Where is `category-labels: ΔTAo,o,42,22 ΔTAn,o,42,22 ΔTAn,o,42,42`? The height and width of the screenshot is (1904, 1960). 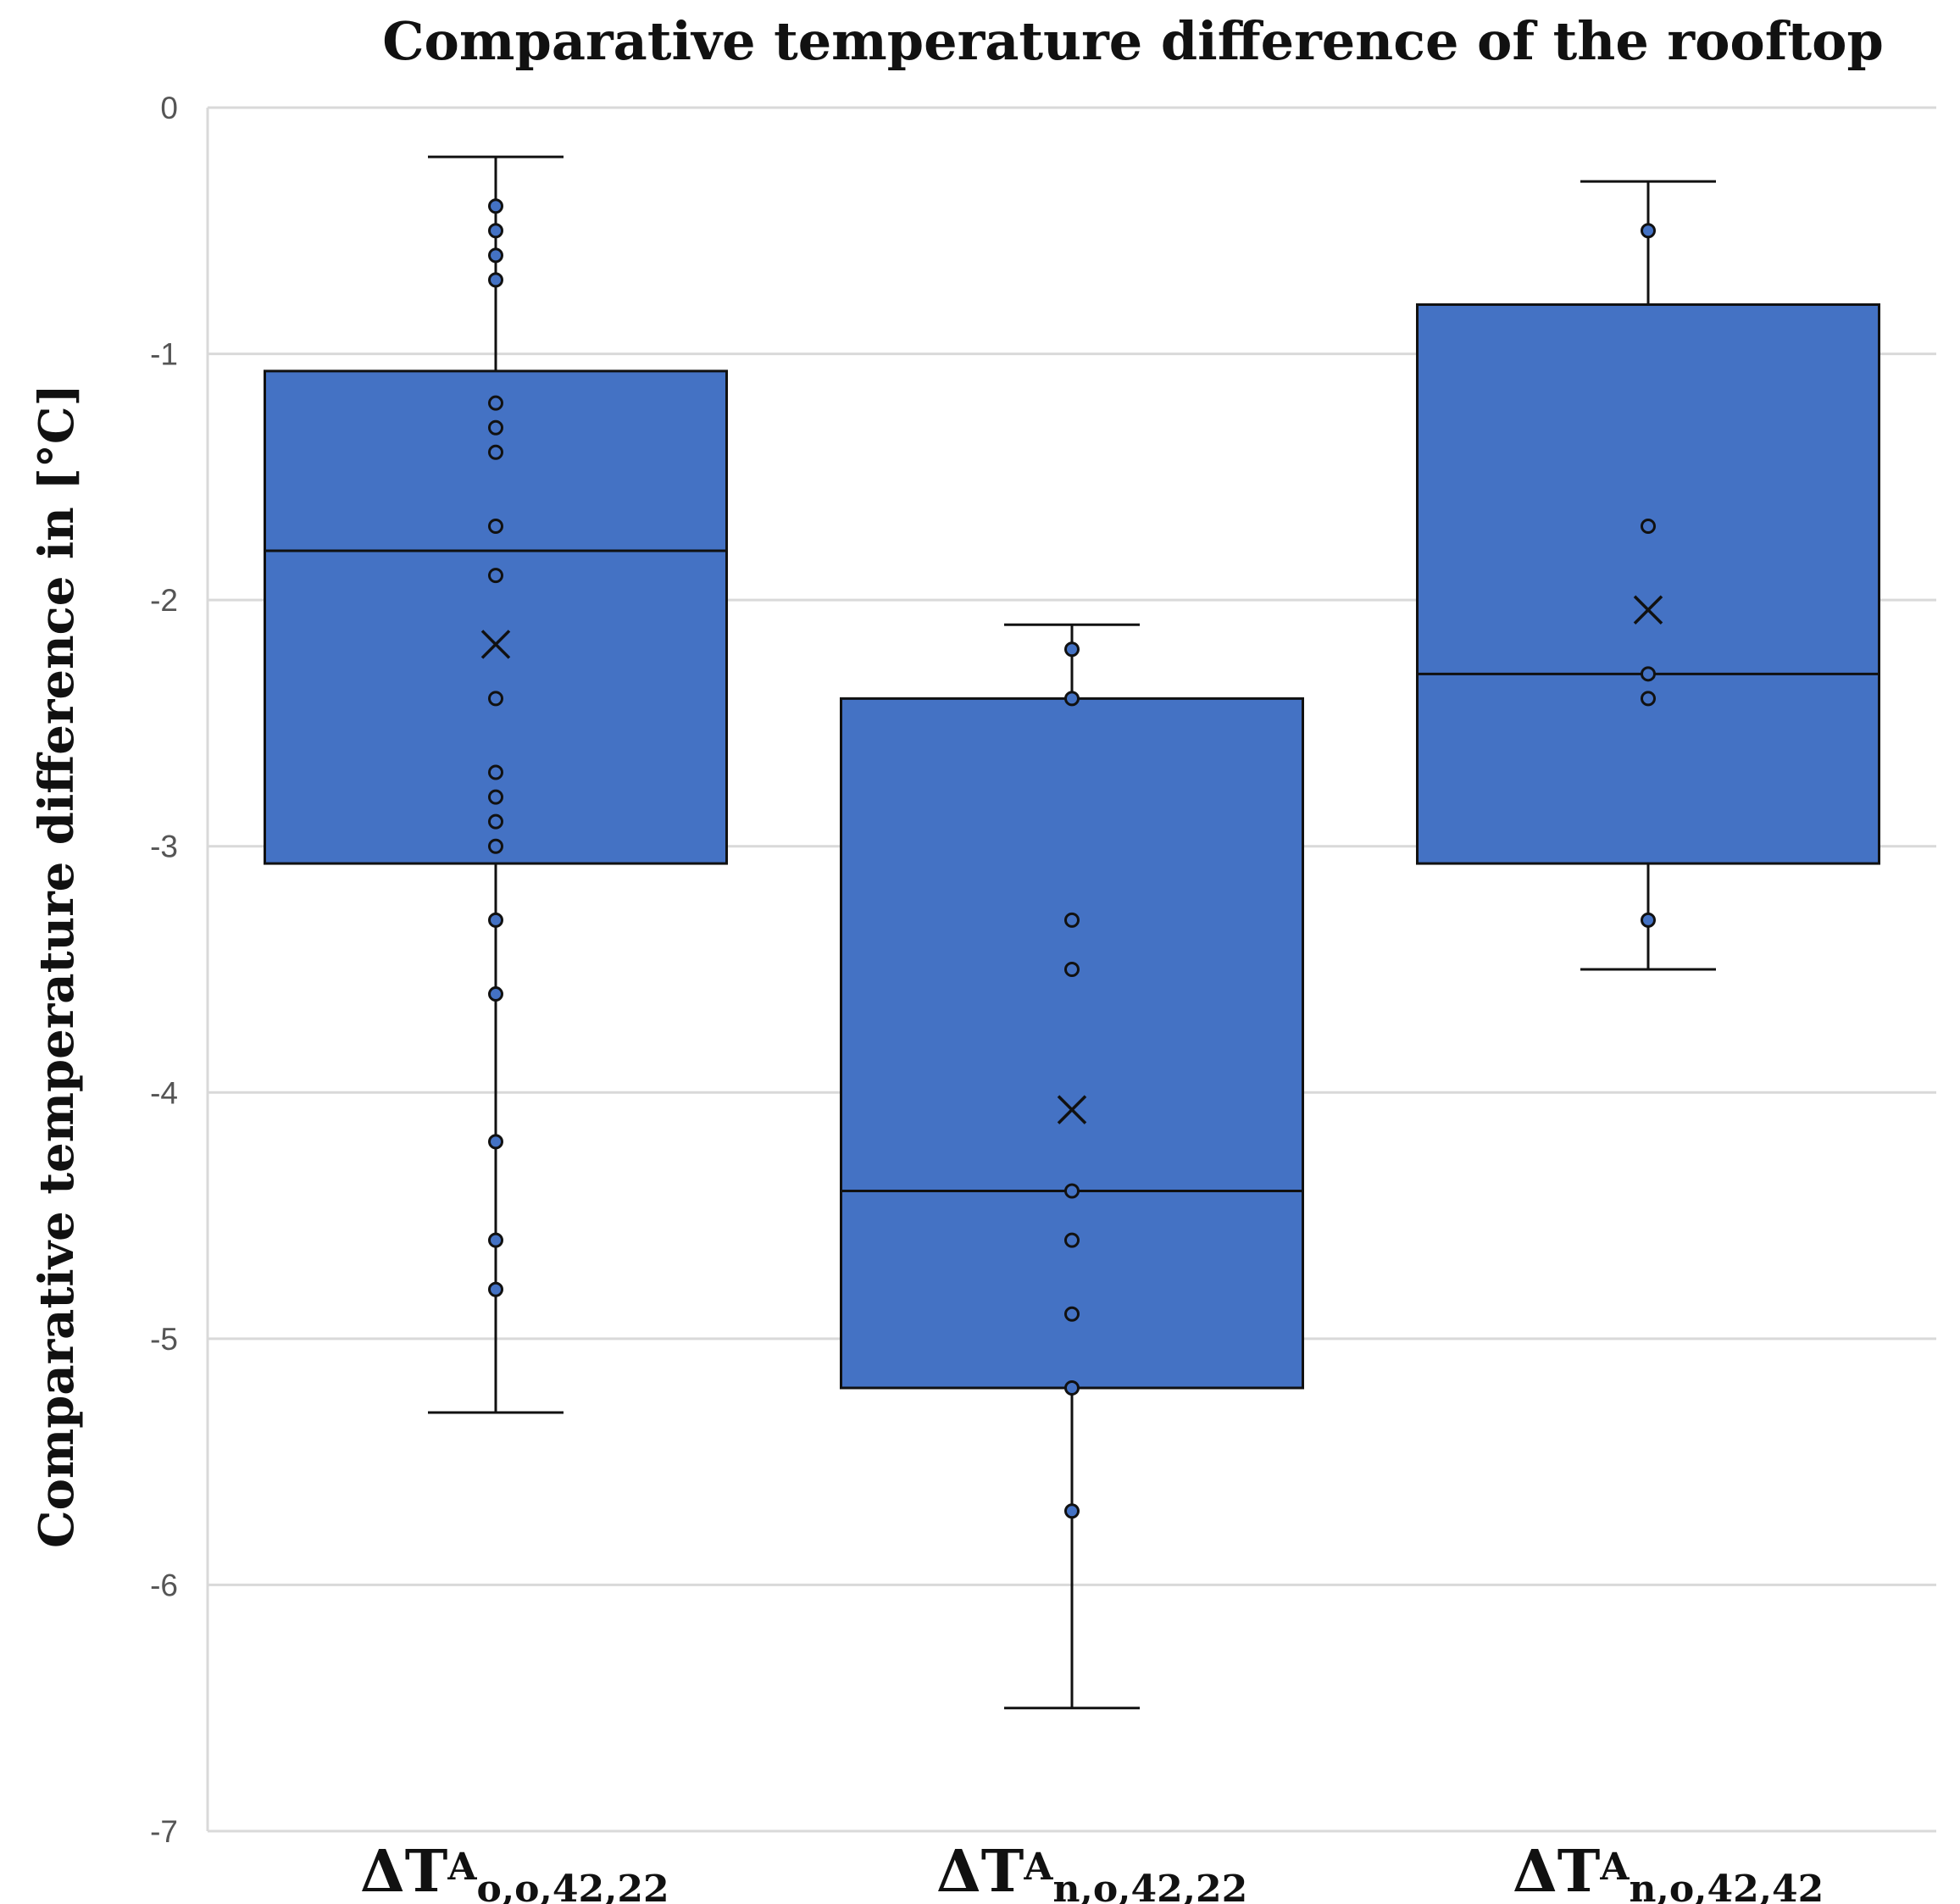 category-labels: ΔTAo,o,42,22 ΔTAn,o,42,22 ΔTAn,o,42,42 is located at coordinates (1092, 1871).